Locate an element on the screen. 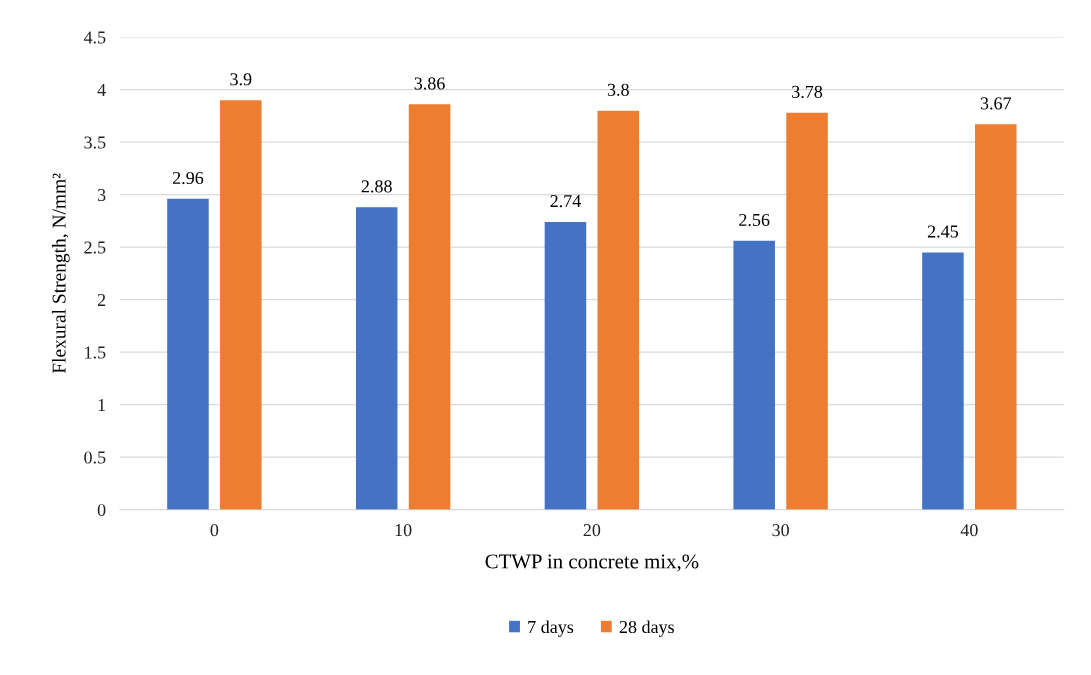 The height and width of the screenshot is (675, 1091). legend-label: 7 days is located at coordinates (551, 628).